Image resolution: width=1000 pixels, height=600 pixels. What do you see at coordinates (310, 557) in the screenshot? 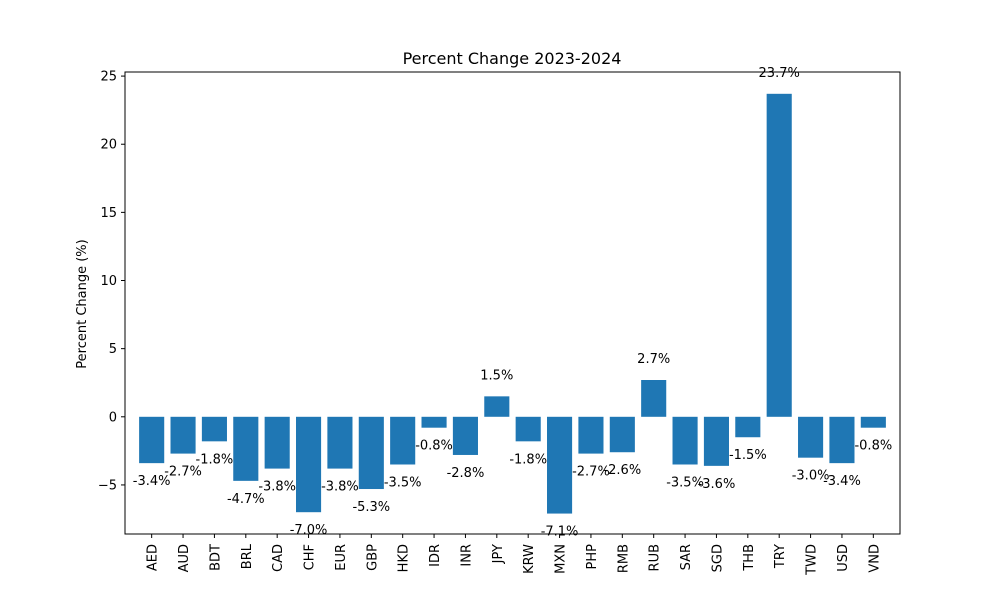
I see `x-tick-label-chf: CHF` at bounding box center [310, 557].